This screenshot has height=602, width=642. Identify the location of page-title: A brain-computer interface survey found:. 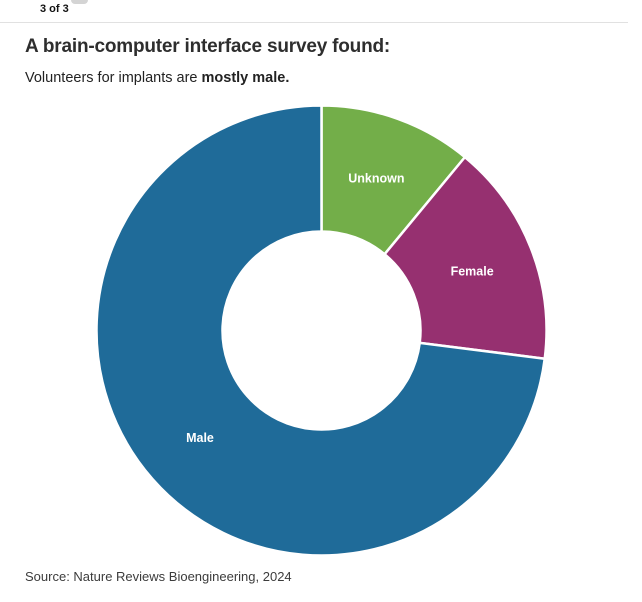
(208, 46).